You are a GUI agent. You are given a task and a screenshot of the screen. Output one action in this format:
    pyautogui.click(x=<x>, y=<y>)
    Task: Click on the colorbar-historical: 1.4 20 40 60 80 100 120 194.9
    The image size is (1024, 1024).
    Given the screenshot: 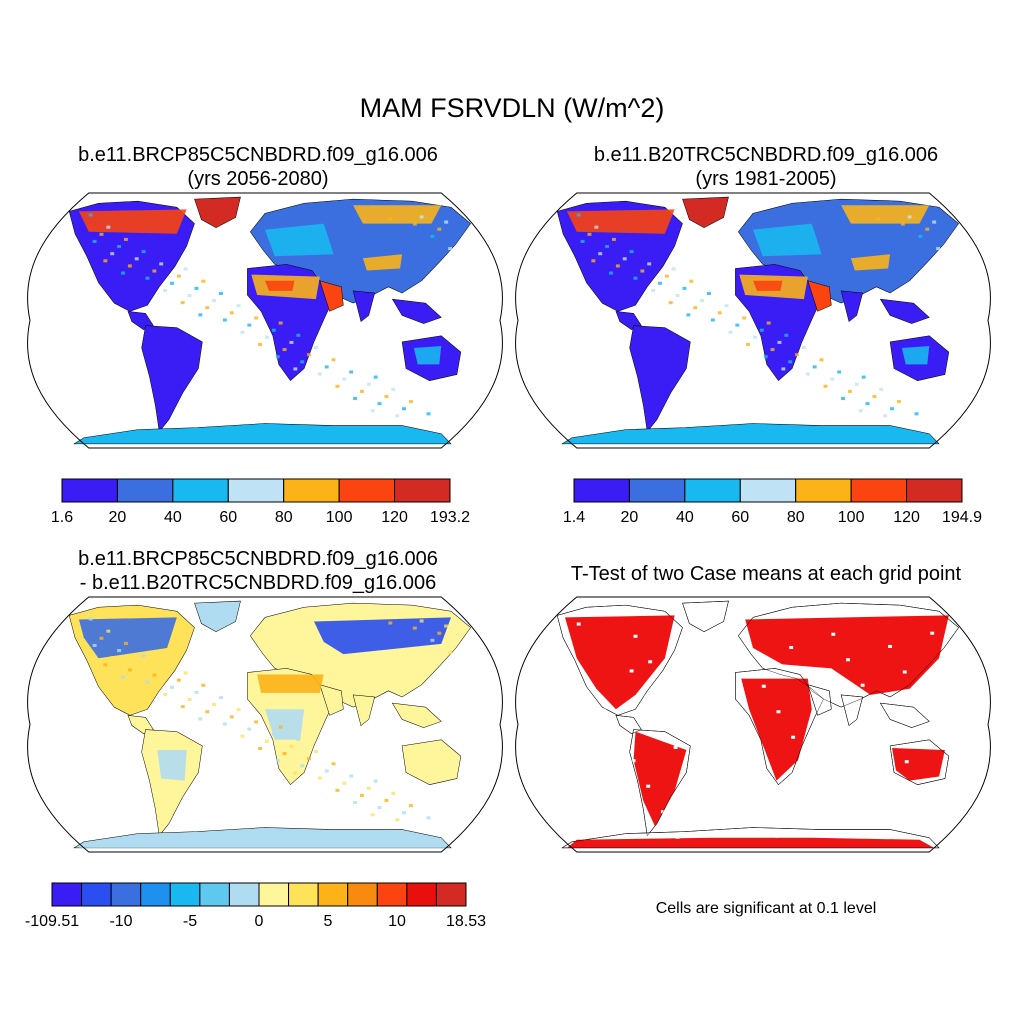 What is the action you would take?
    pyautogui.click(x=772, y=502)
    